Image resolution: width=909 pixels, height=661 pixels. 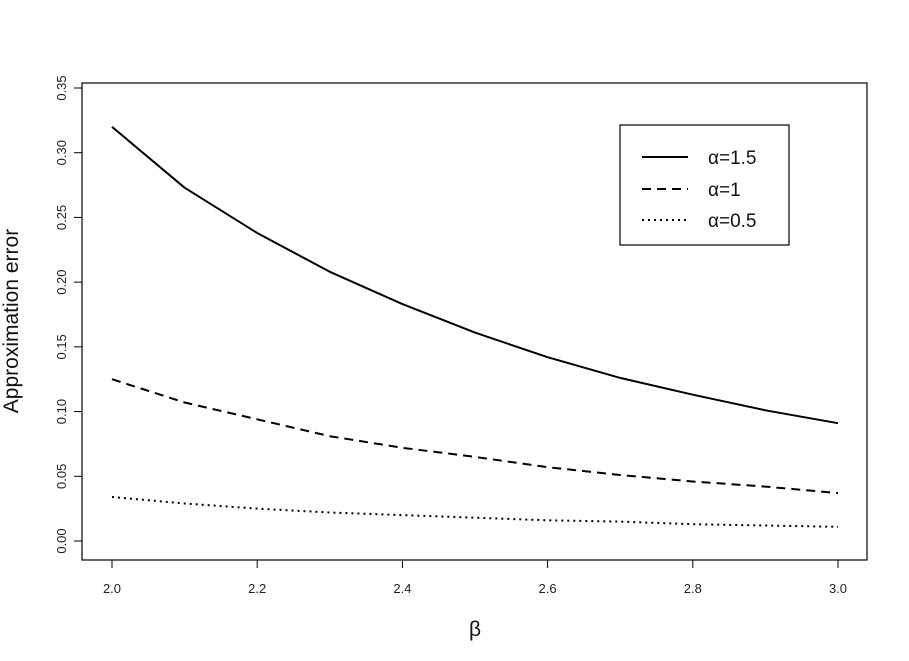 What do you see at coordinates (838, 588) in the screenshot?
I see `x-tick-label: 3.0` at bounding box center [838, 588].